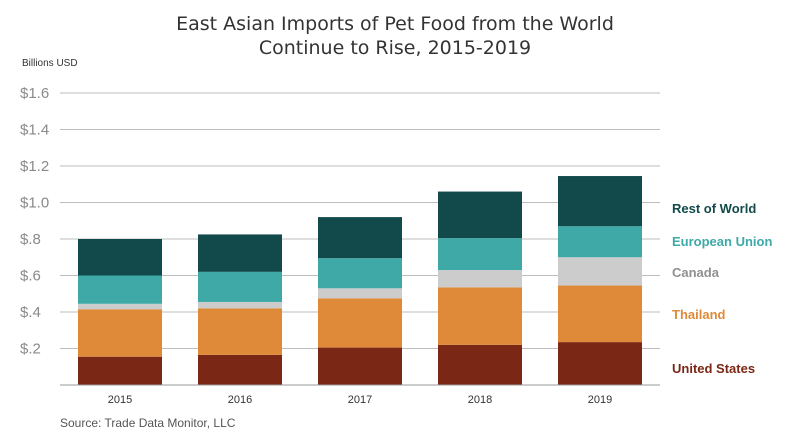 The width and height of the screenshot is (792, 443). Describe the element at coordinates (34, 93) in the screenshot. I see `y-tick-label: $1.6` at that location.